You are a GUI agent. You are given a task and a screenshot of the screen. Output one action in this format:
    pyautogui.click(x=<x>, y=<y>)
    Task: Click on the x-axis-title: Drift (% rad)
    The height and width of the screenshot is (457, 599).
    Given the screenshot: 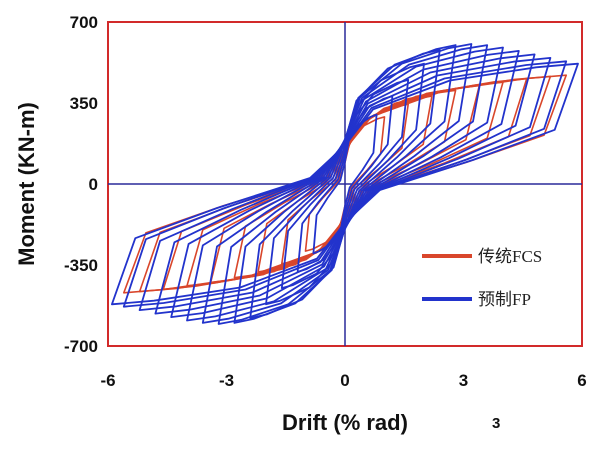 What is the action you would take?
    pyautogui.click(x=345, y=422)
    